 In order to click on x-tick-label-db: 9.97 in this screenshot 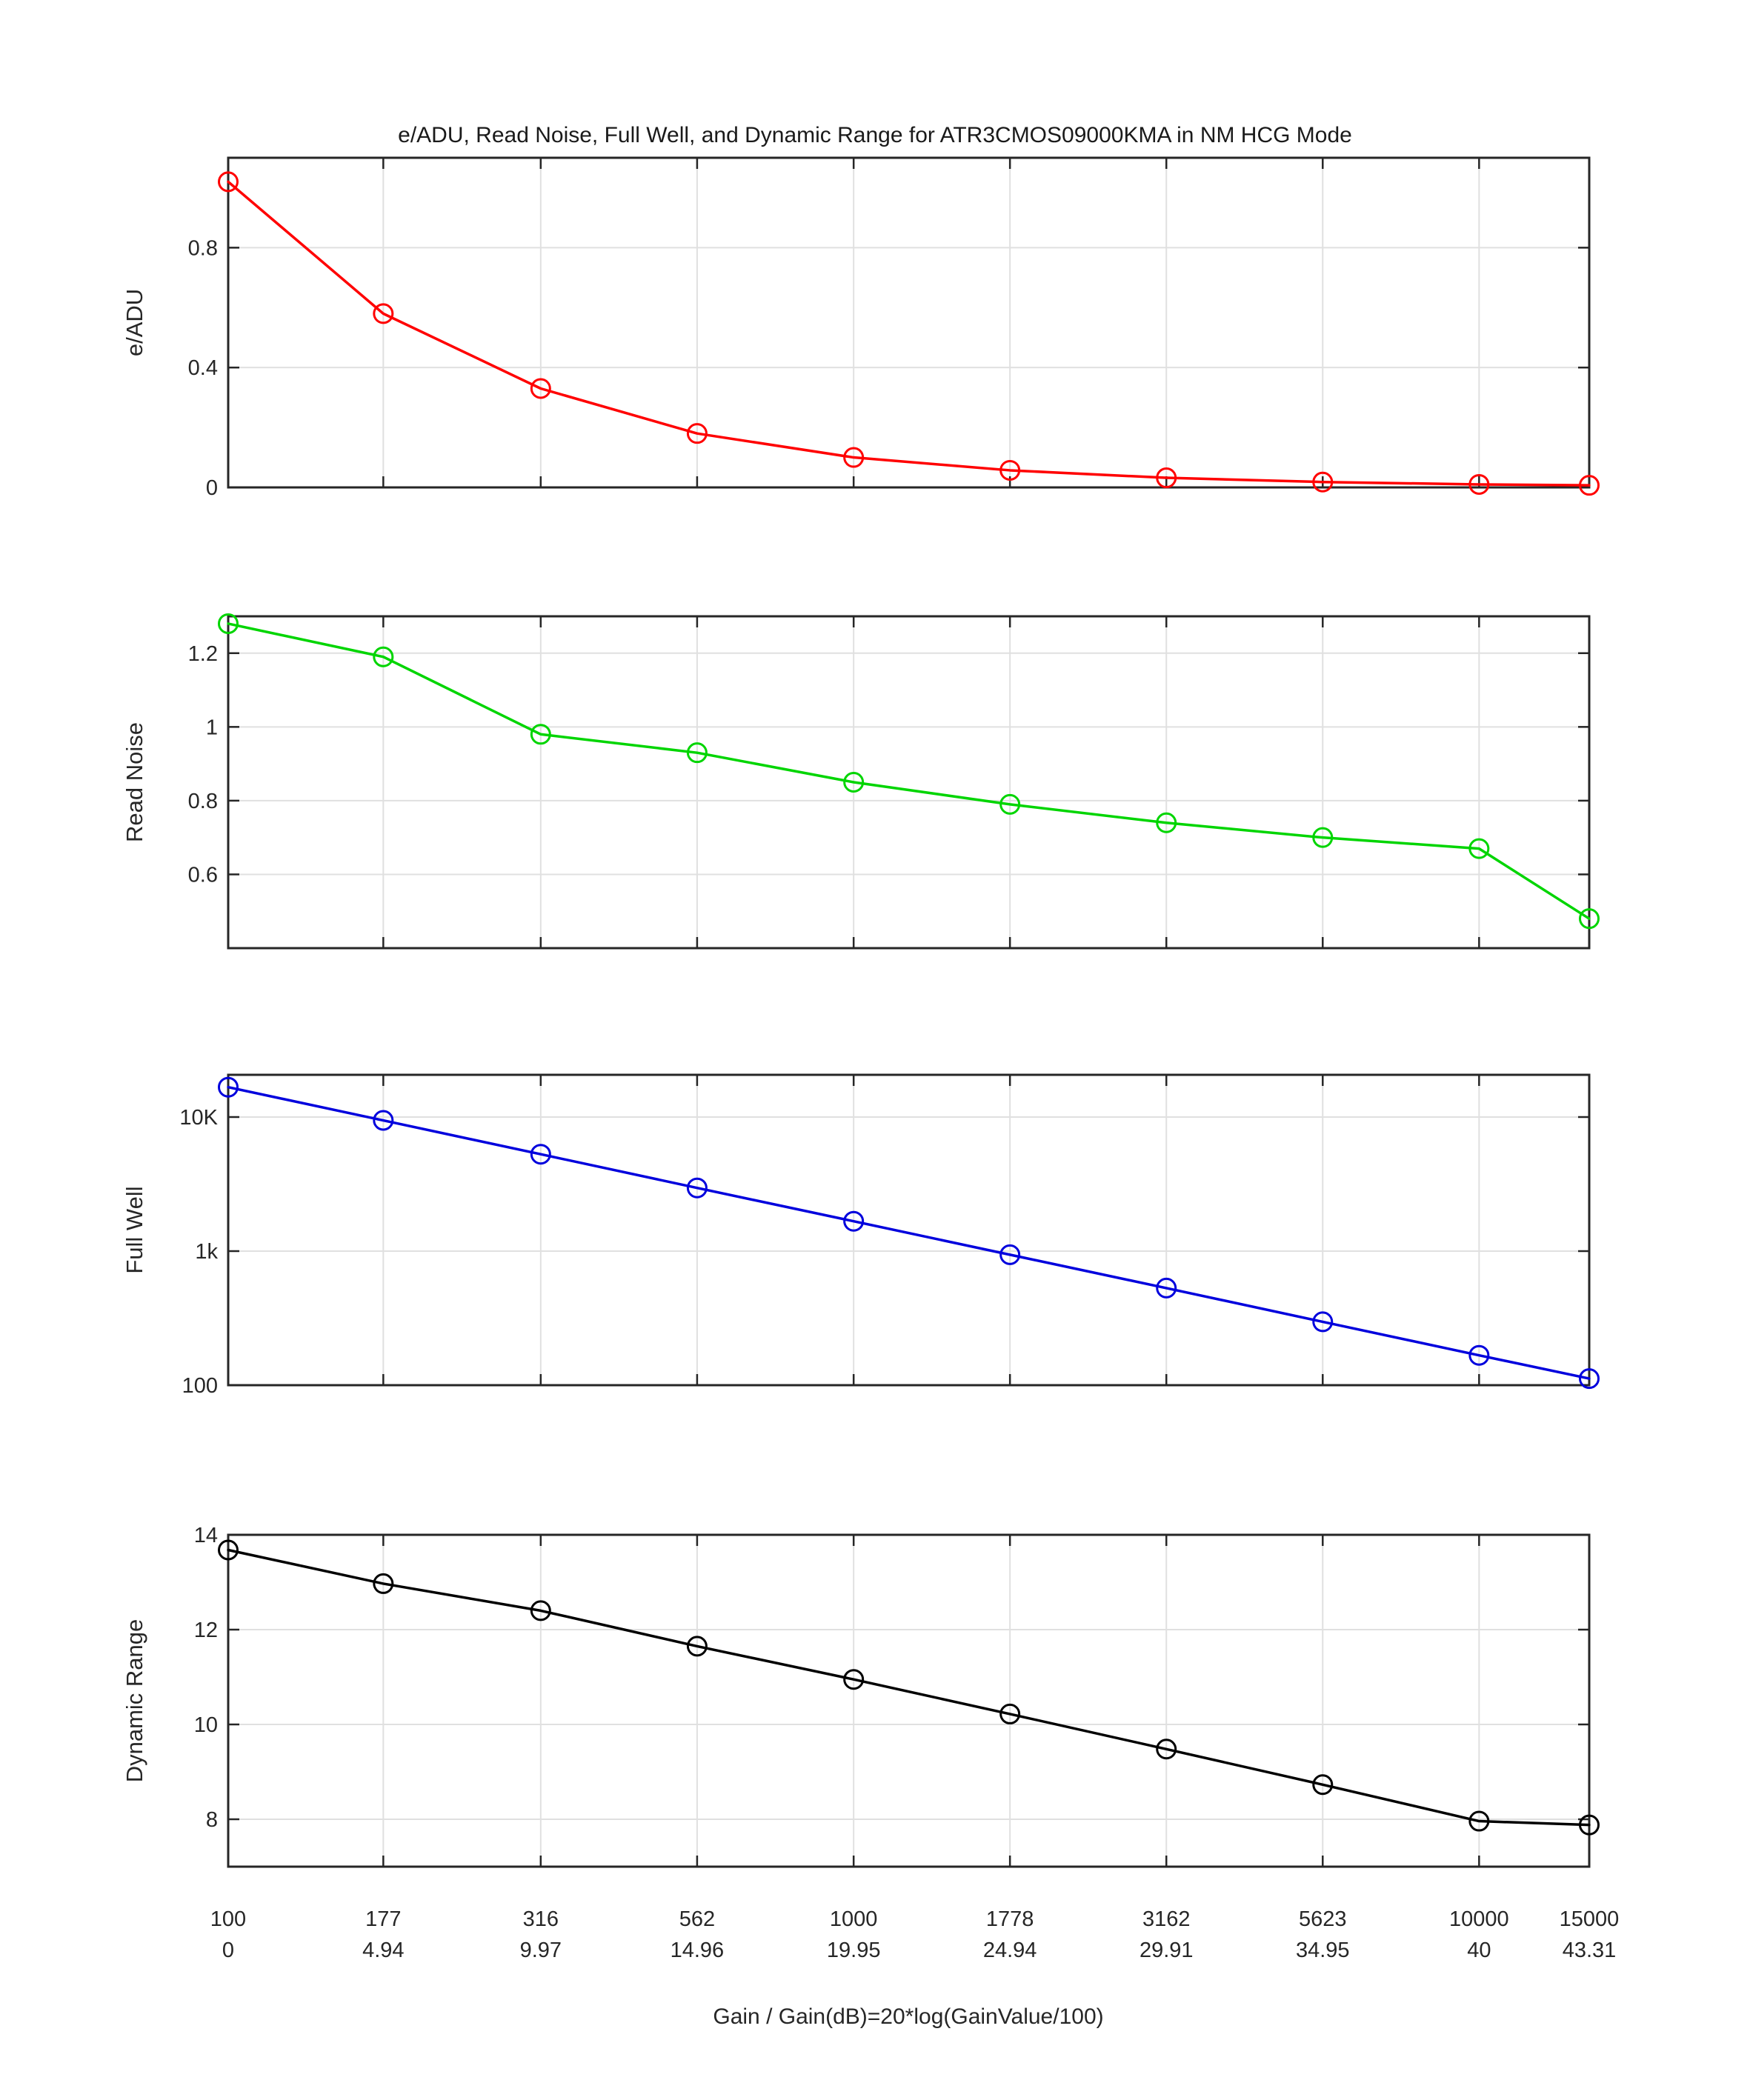, I will do `click(541, 1950)`.